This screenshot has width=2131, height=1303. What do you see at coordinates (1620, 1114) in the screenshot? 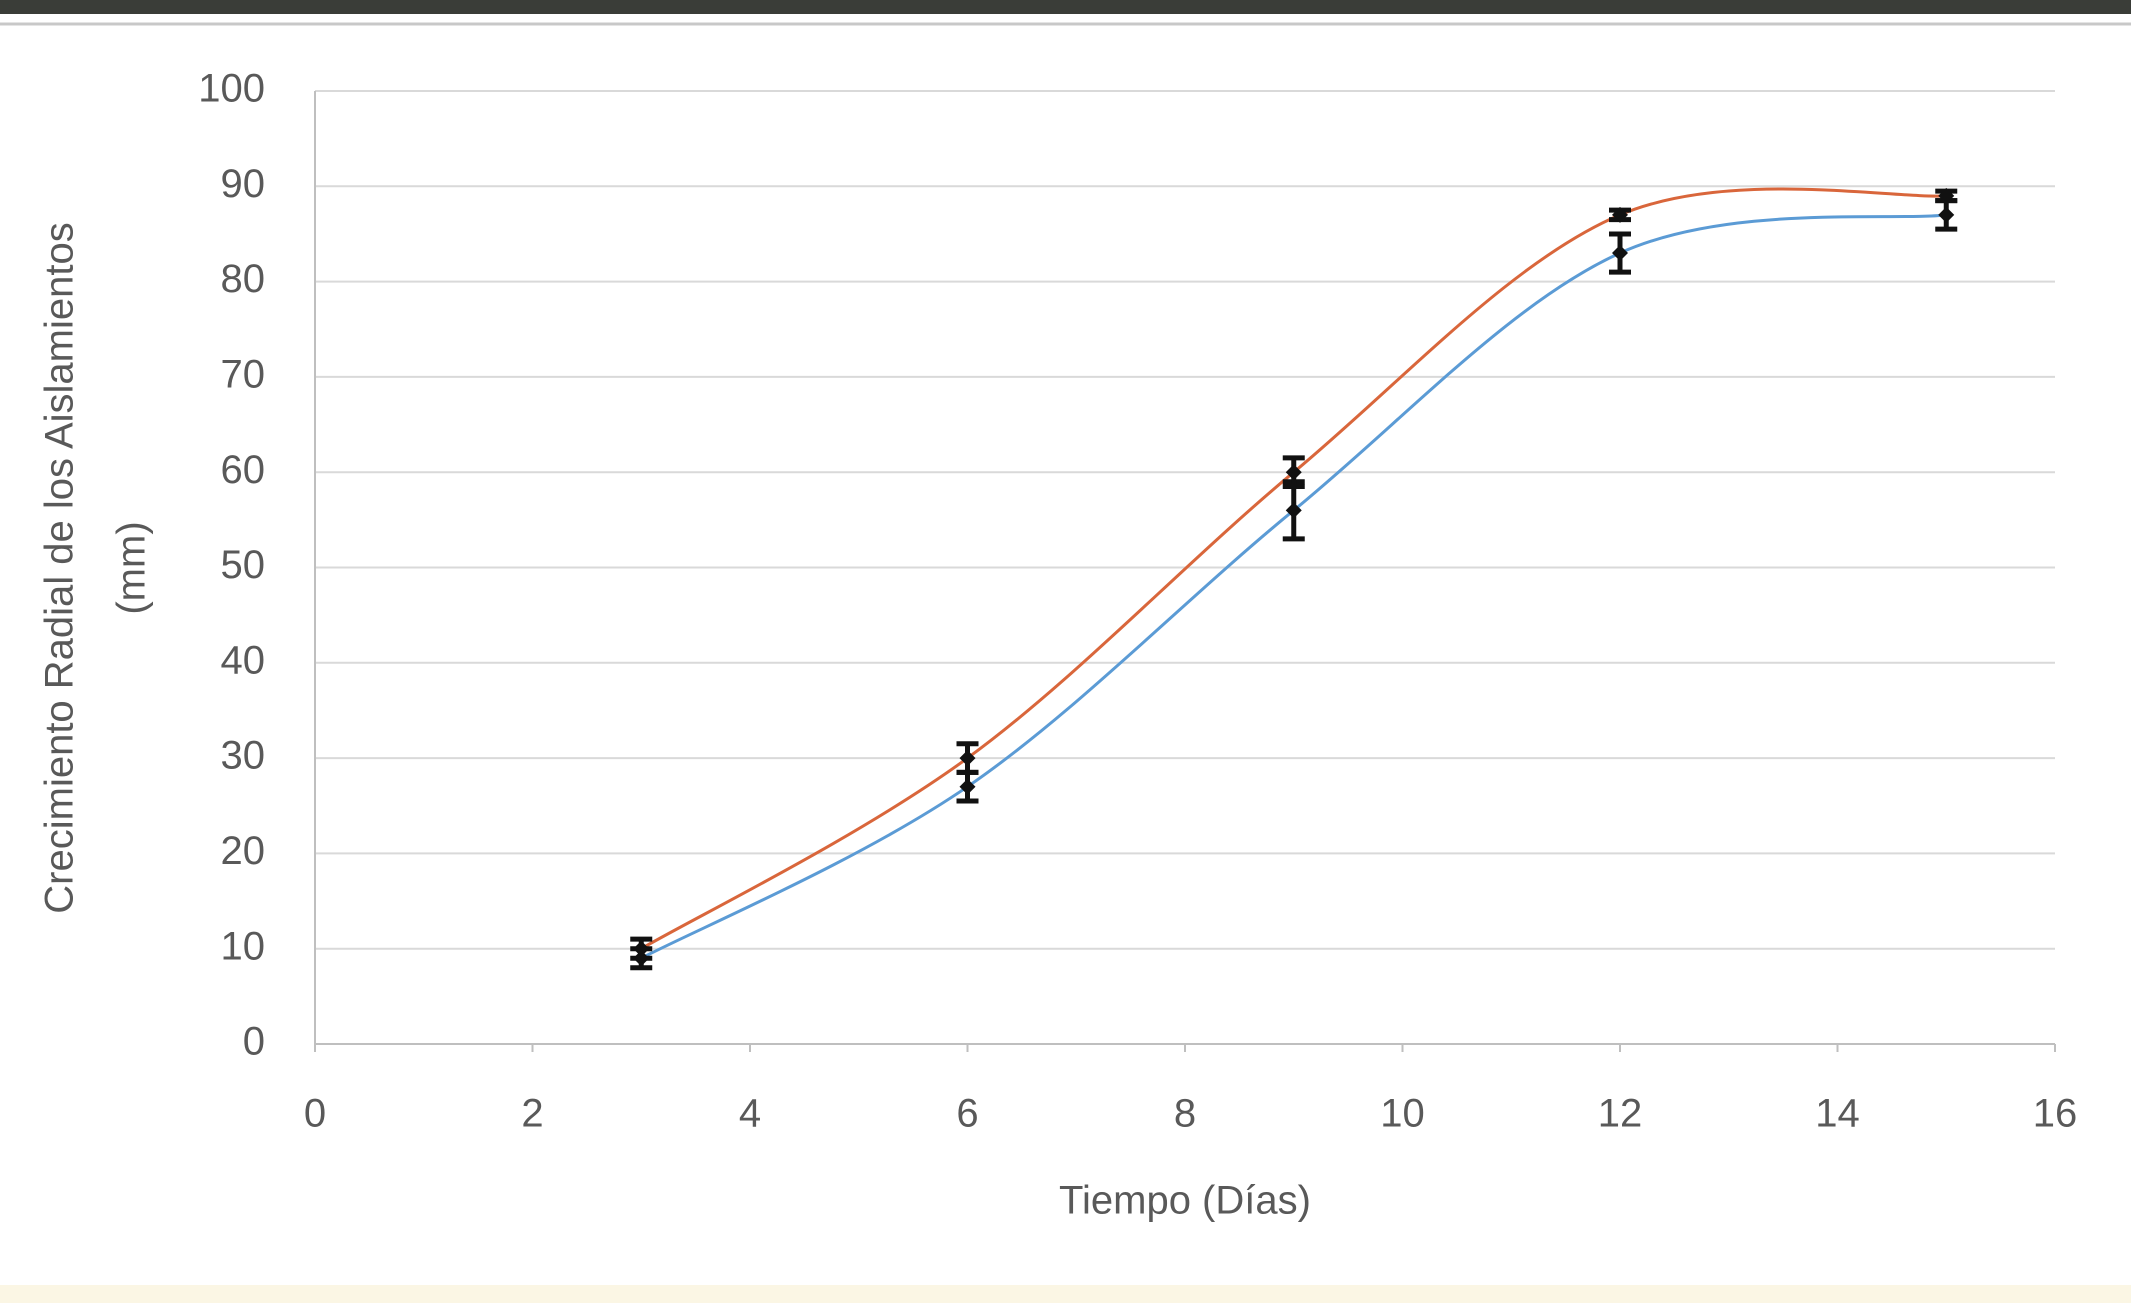
I see `x-tick-label: 12` at bounding box center [1620, 1114].